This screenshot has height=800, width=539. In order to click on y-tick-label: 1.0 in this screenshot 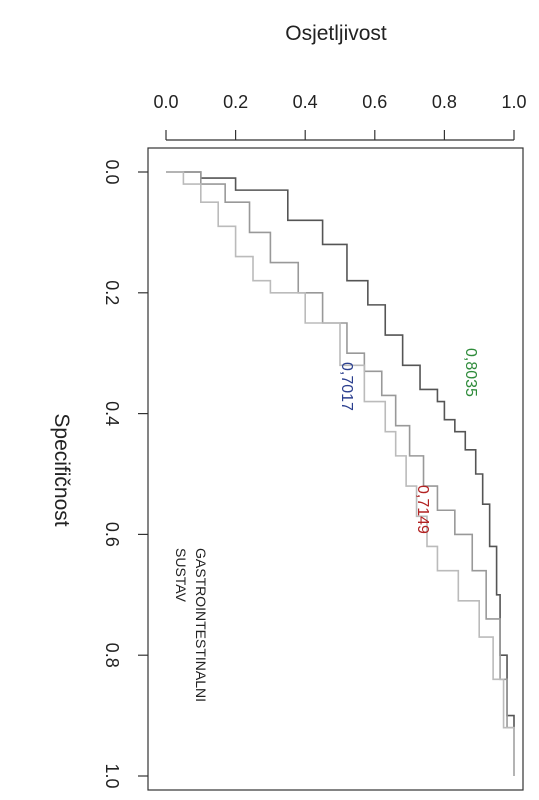, I will do `click(112, 775)`.